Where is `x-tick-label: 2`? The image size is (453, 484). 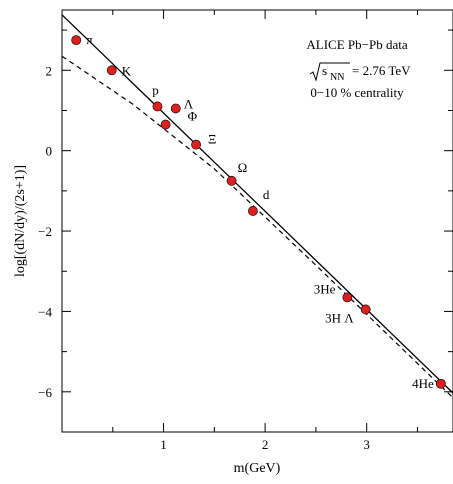
x-tick-label: 2 is located at coordinates (265, 444).